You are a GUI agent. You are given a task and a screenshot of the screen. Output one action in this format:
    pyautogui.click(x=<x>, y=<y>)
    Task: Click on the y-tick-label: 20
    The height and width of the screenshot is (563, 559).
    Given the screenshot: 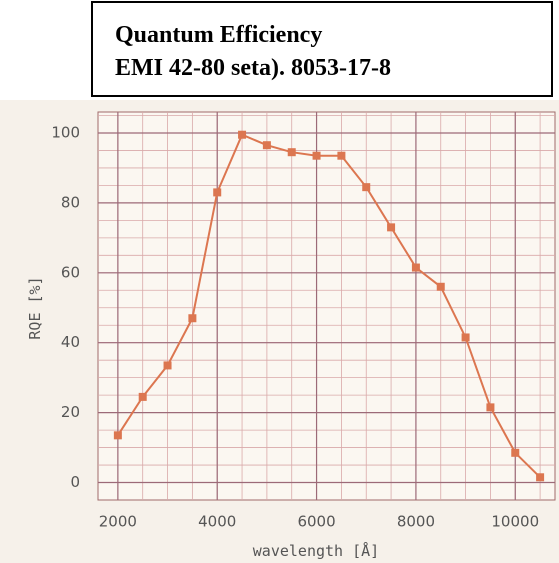 What is the action you would take?
    pyautogui.click(x=70, y=412)
    